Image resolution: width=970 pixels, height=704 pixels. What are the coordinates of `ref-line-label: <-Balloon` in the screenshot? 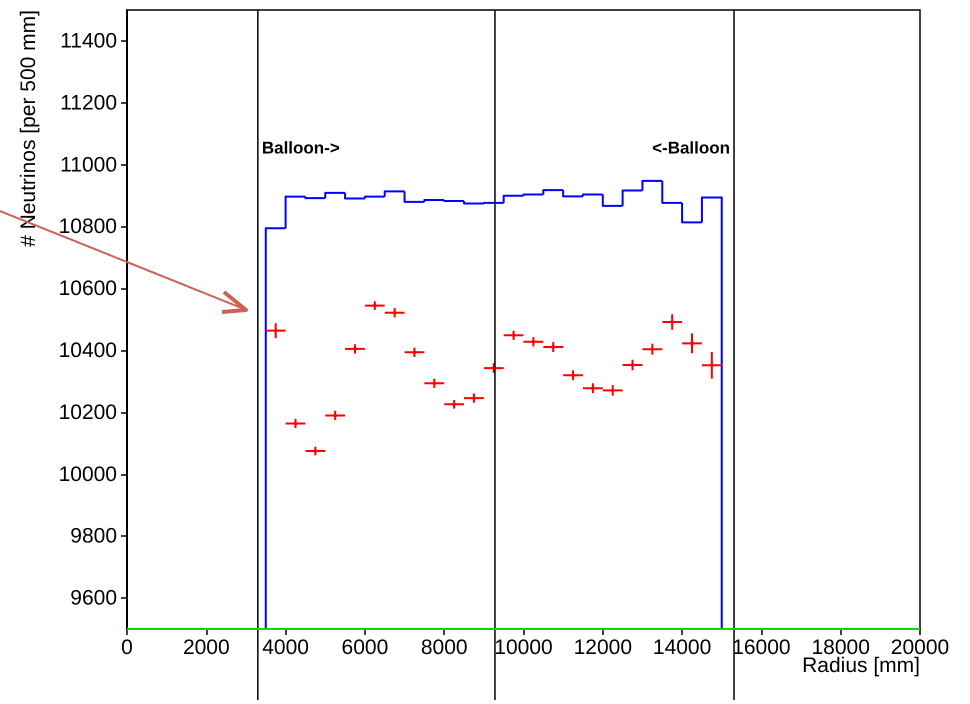 It's located at (691, 148).